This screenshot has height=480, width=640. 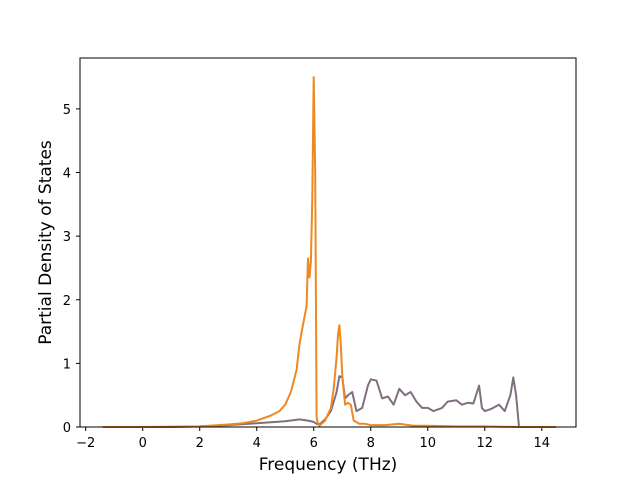 I want to click on y-tick-label: 2, so click(x=67, y=301).